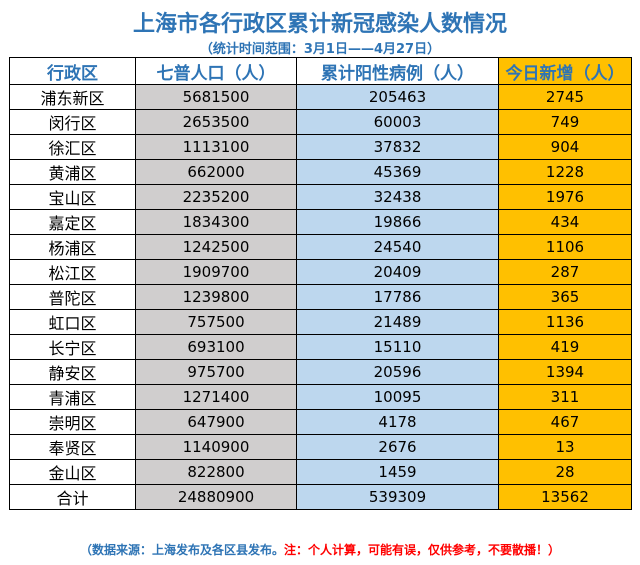  What do you see at coordinates (565, 222) in the screenshot?
I see `today-cell: 434` at bounding box center [565, 222].